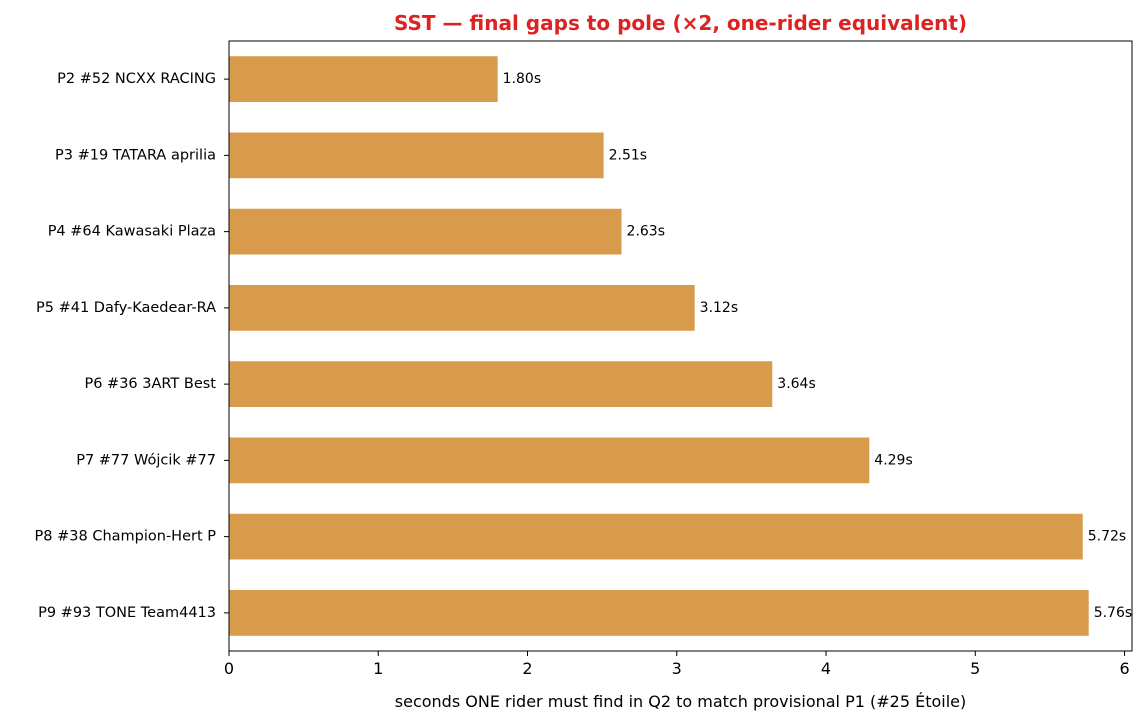  I want to click on bar-value-label: 3.64s, so click(796, 384).